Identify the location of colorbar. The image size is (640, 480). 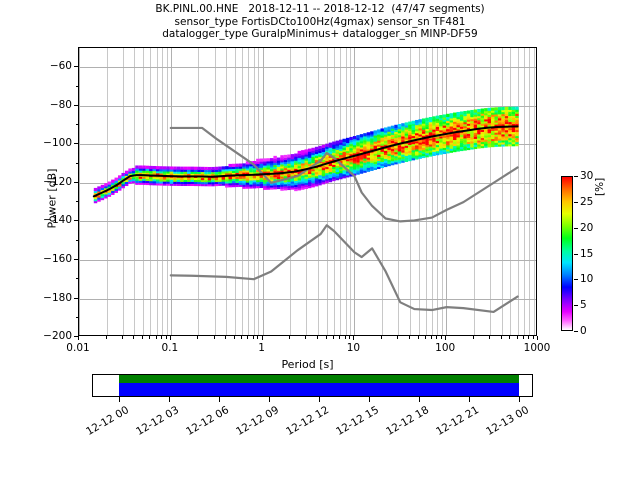
(567, 253).